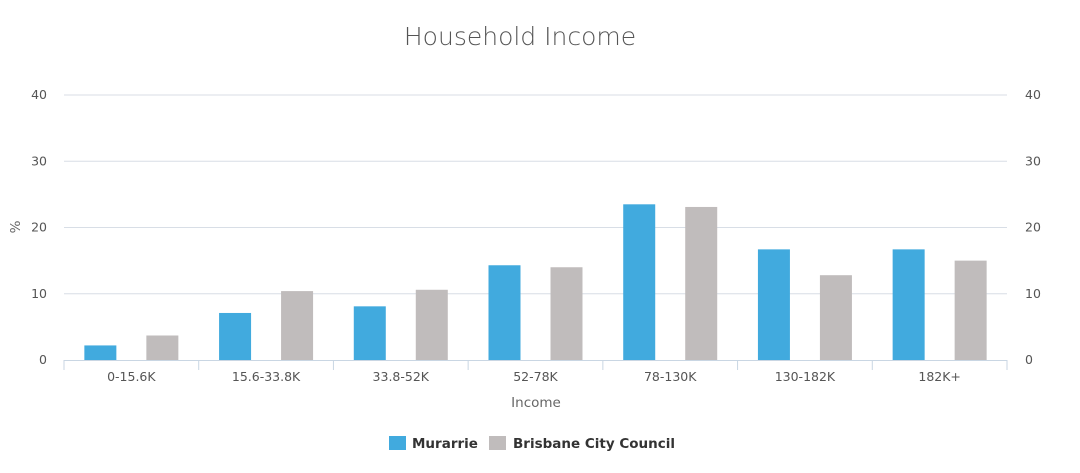 This screenshot has width=1080, height=473. Describe the element at coordinates (43, 359) in the screenshot. I see `y-tick-label-left: 0` at that location.